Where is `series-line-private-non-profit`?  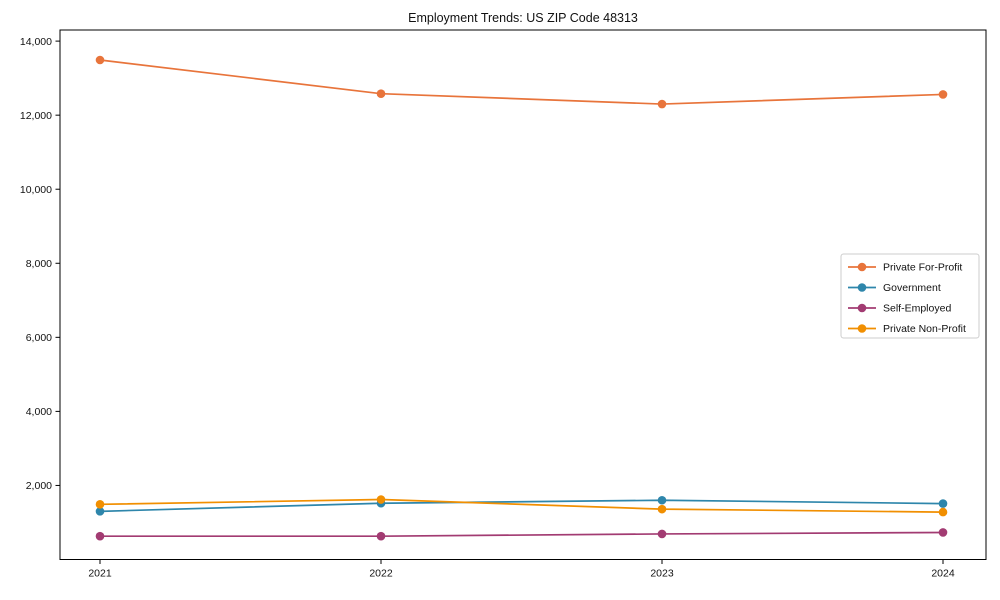 series-line-private-non-profit is located at coordinates (521, 505).